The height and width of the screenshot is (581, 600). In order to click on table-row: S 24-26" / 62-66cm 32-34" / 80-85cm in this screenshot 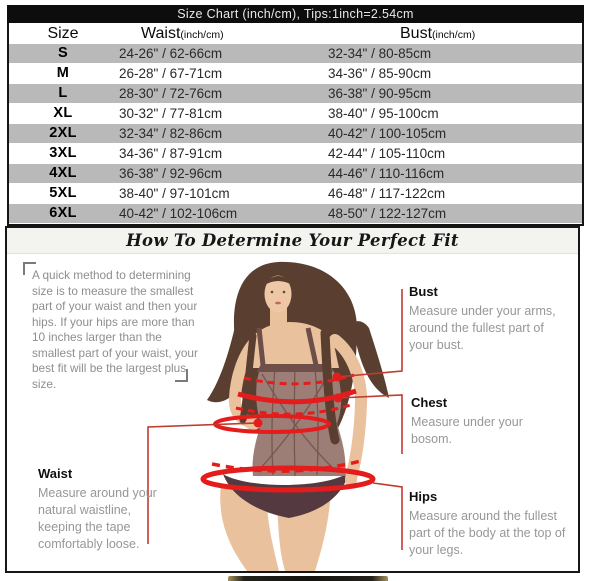, I will do `click(295, 54)`.